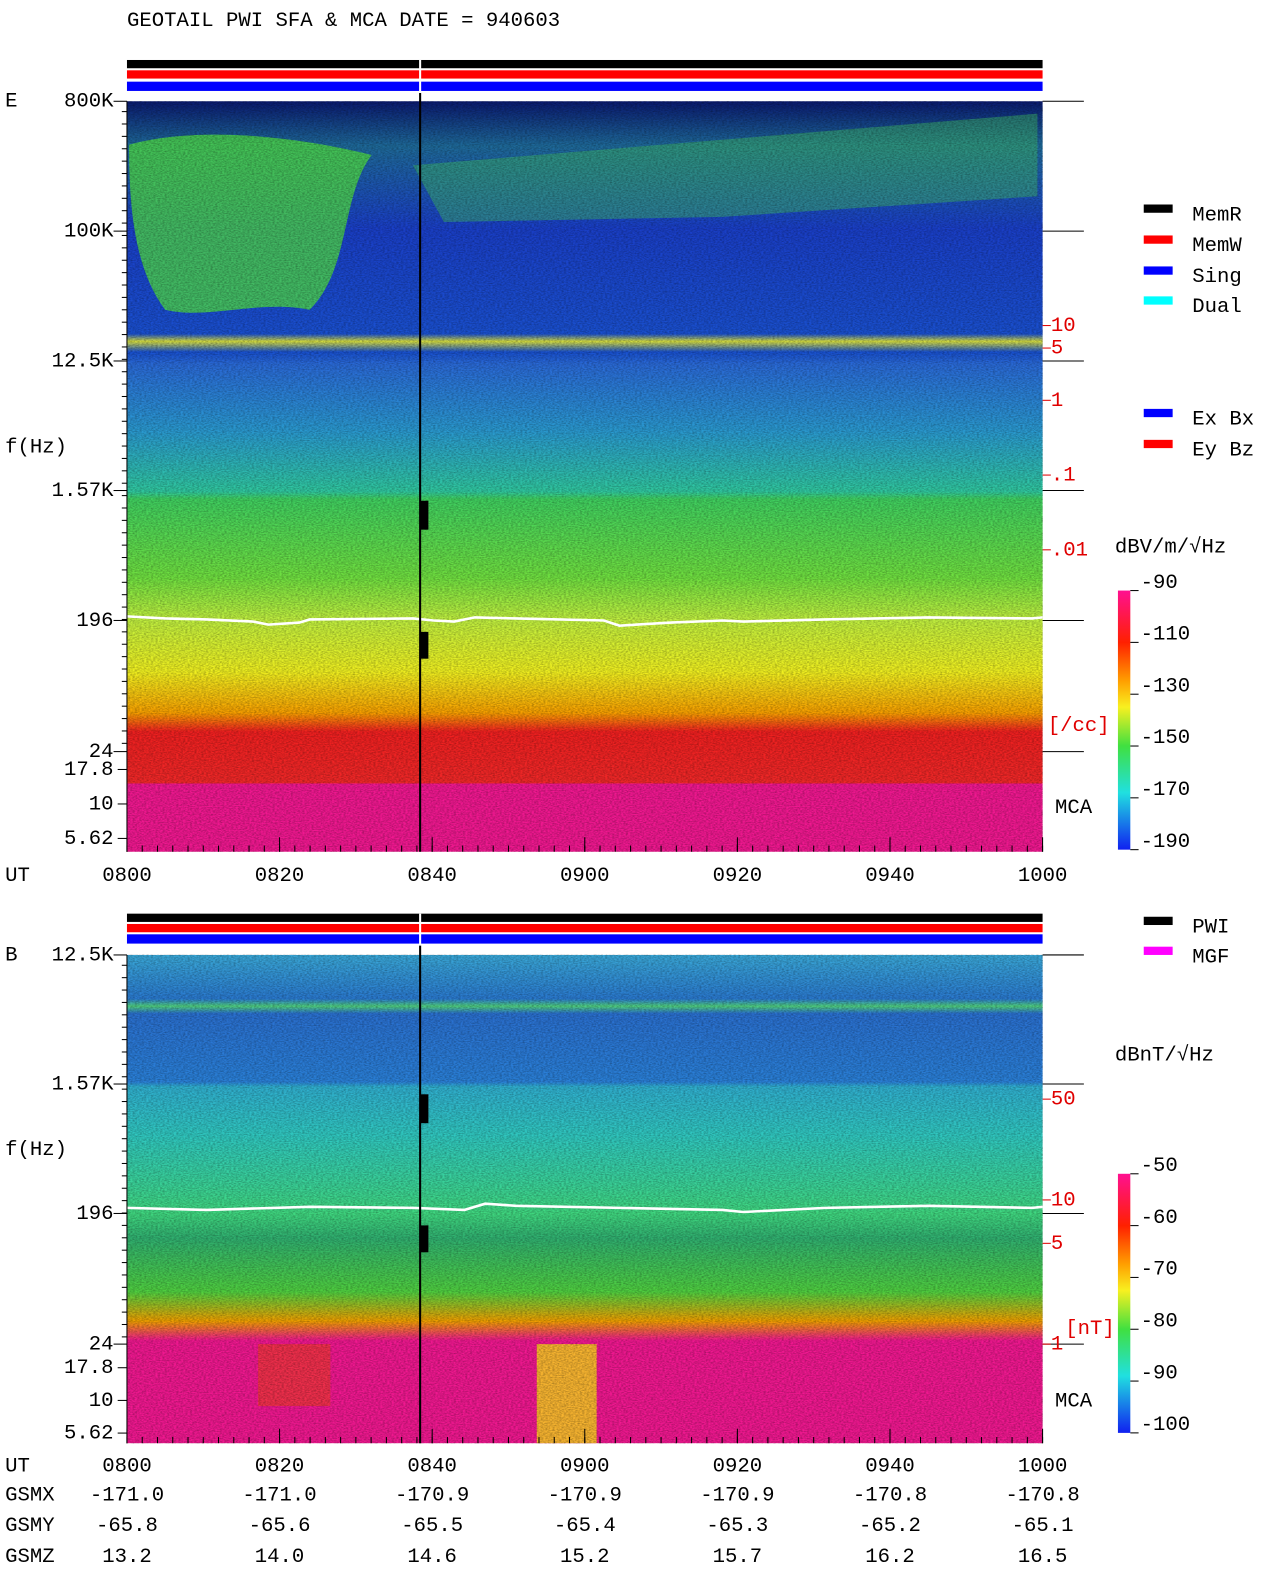 The image size is (1280, 1593). Describe the element at coordinates (1223, 451) in the screenshot. I see `legend-label: Ey Bz` at that location.